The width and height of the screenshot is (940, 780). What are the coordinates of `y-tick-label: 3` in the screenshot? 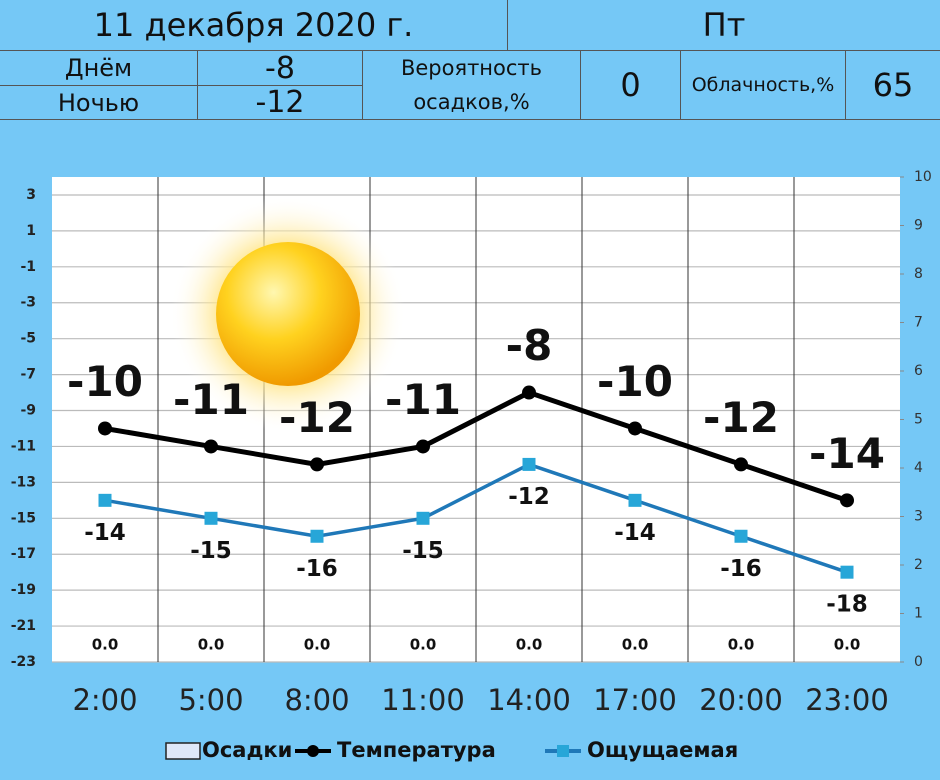 It's located at (31, 195).